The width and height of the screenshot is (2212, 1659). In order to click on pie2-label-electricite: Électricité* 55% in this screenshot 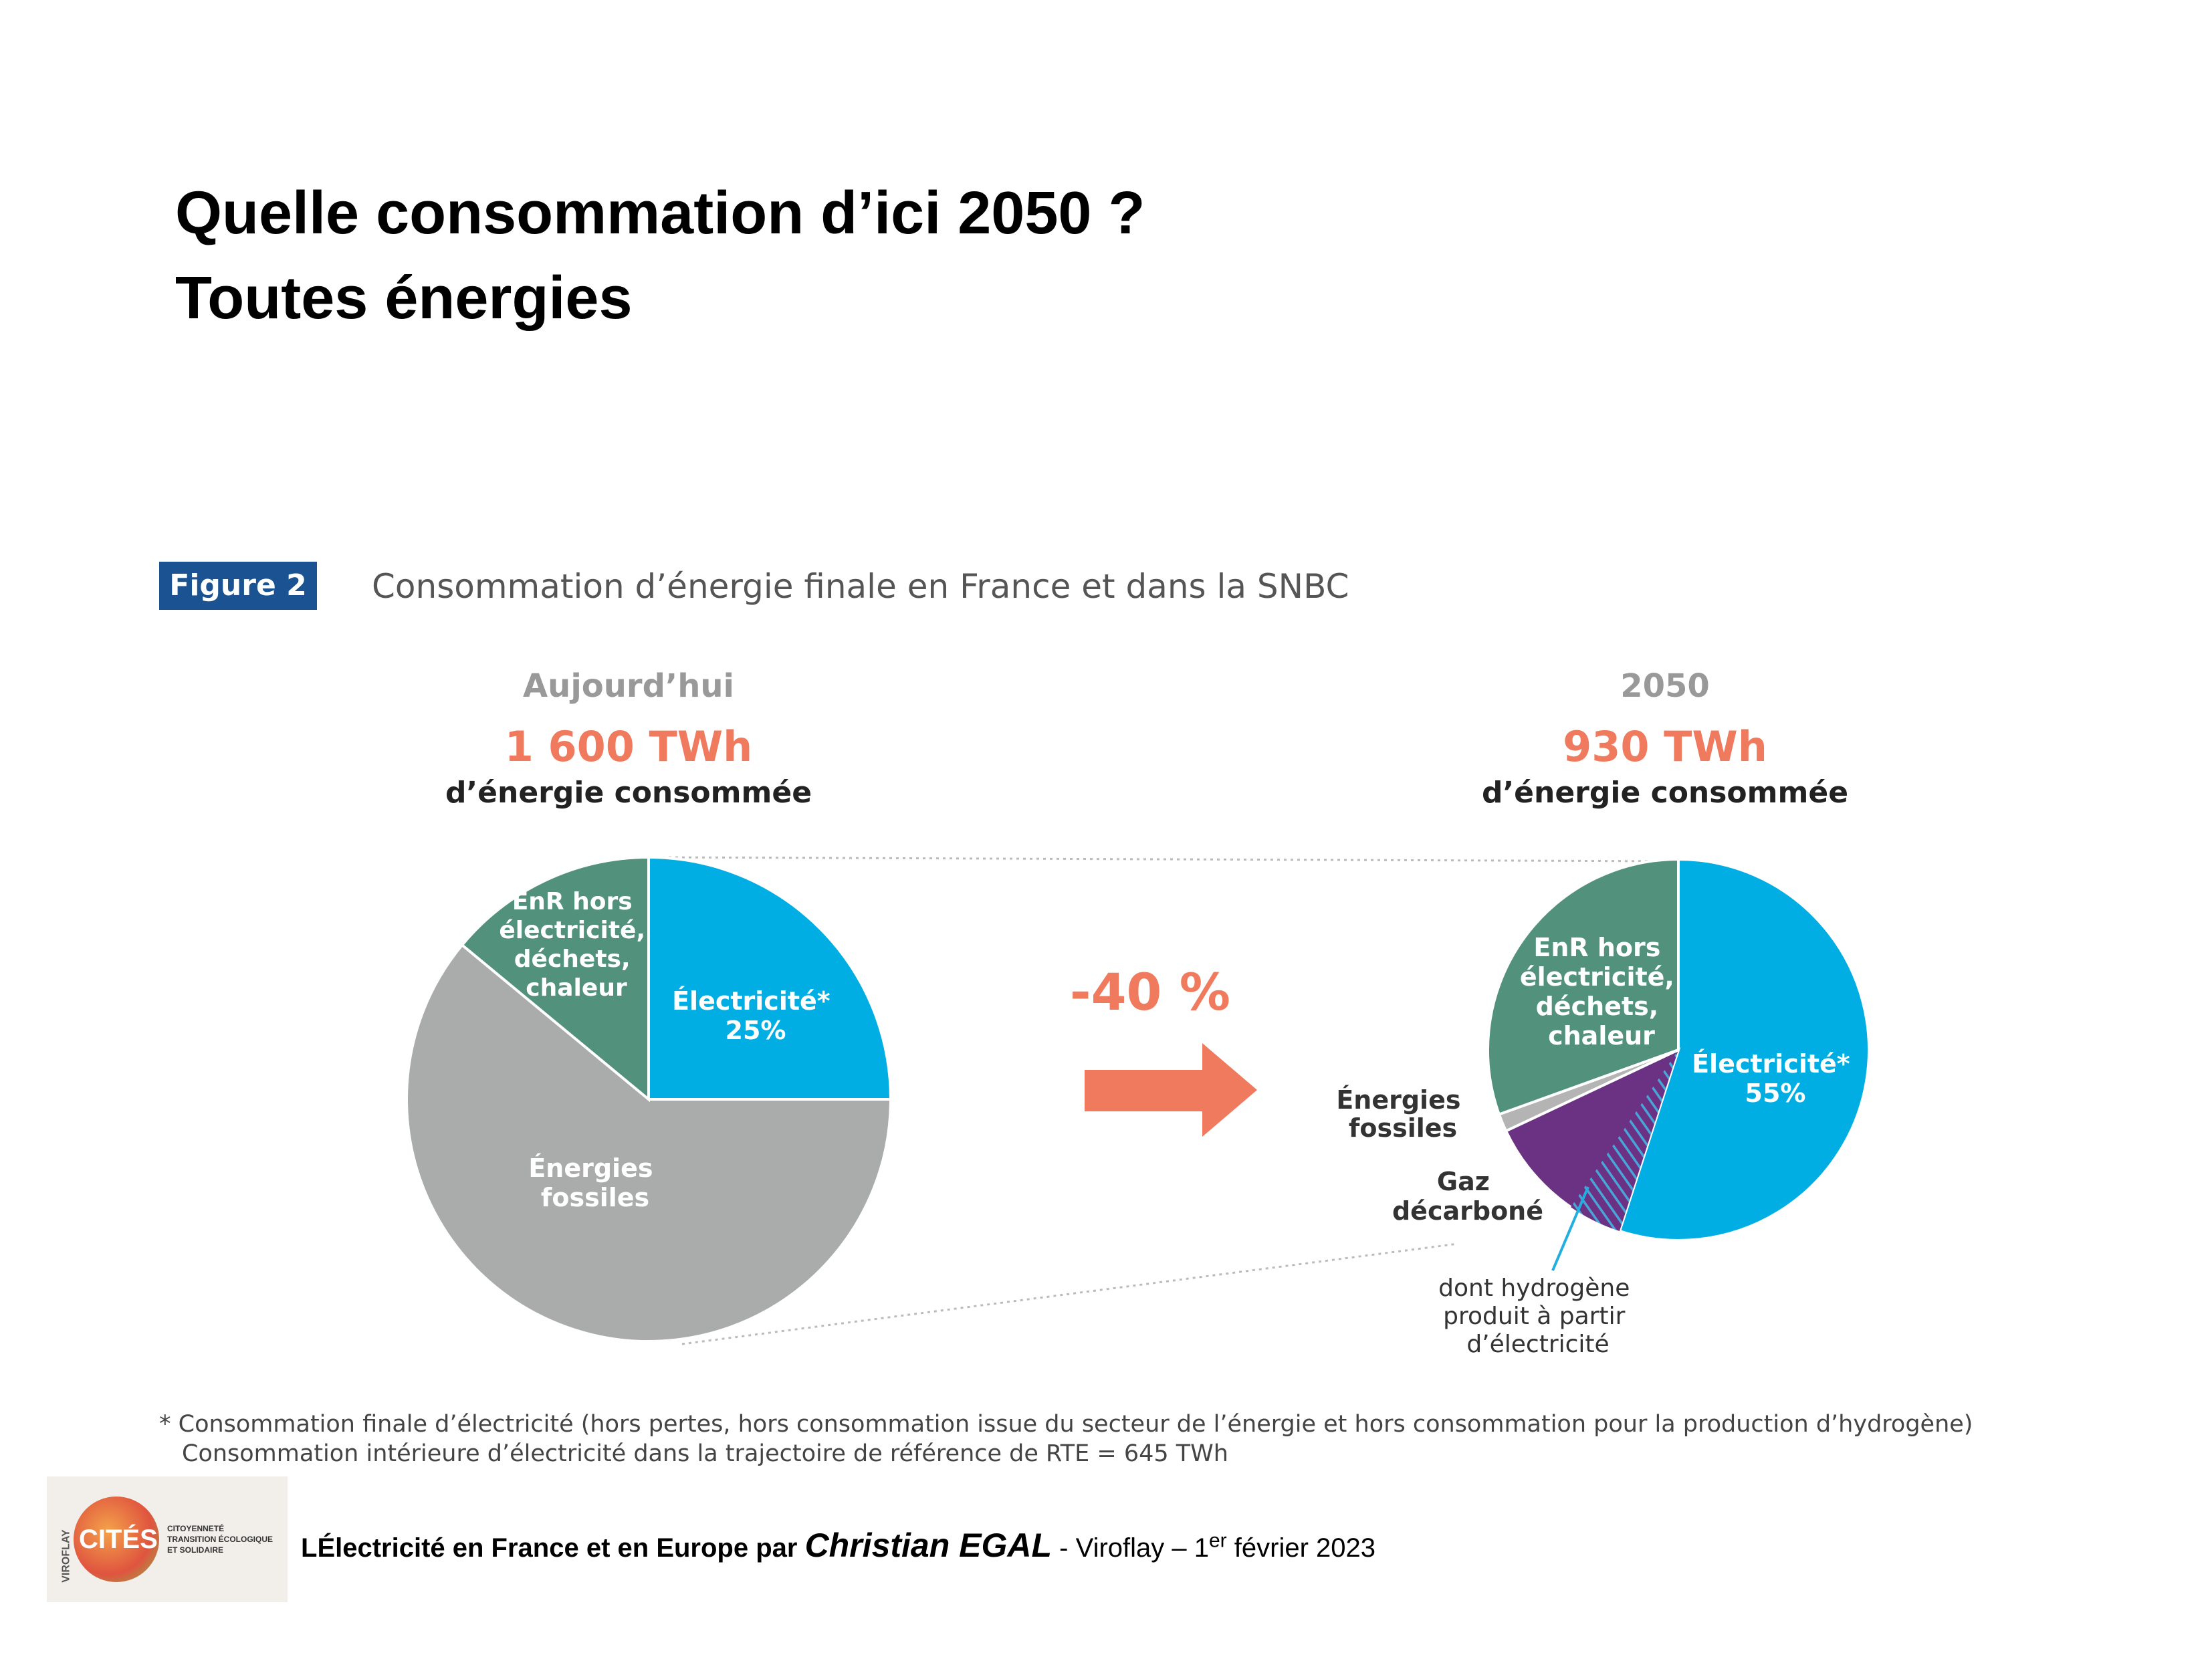, I will do `click(1775, 1078)`.